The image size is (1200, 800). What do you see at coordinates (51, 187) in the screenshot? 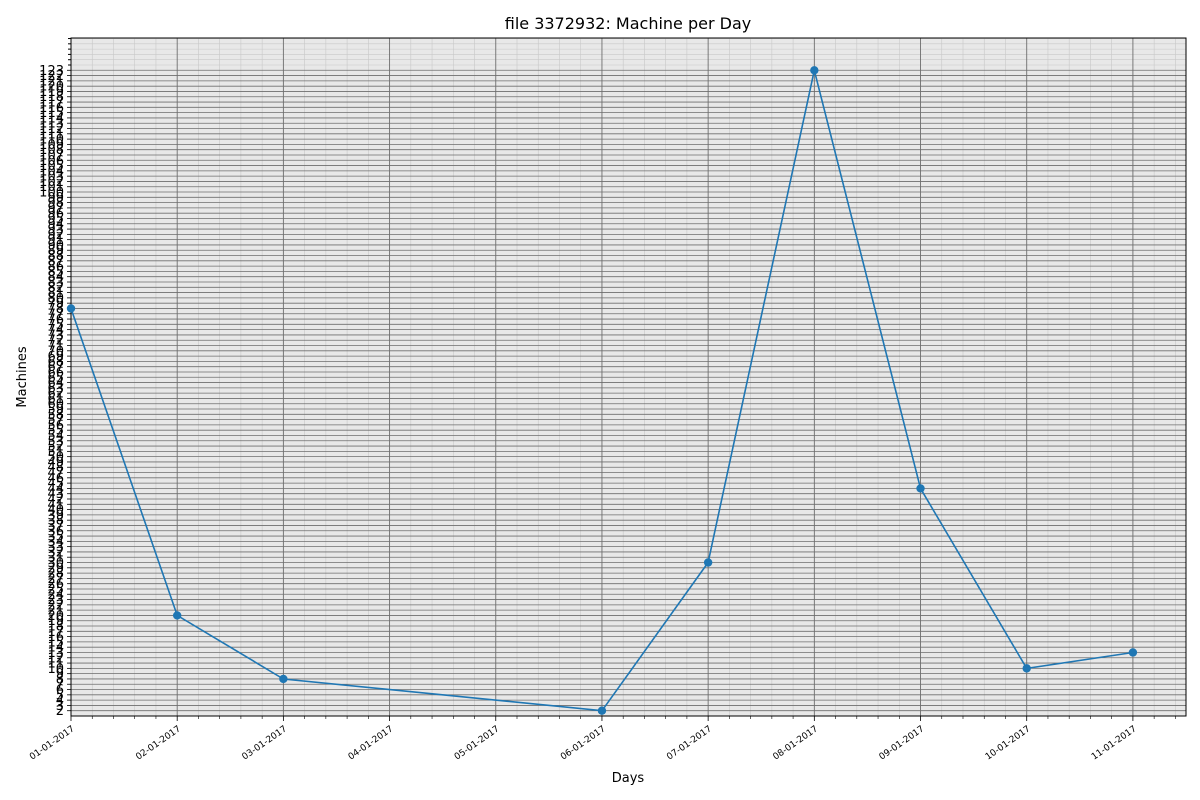
I see `y-tick-label: 101` at bounding box center [51, 187].